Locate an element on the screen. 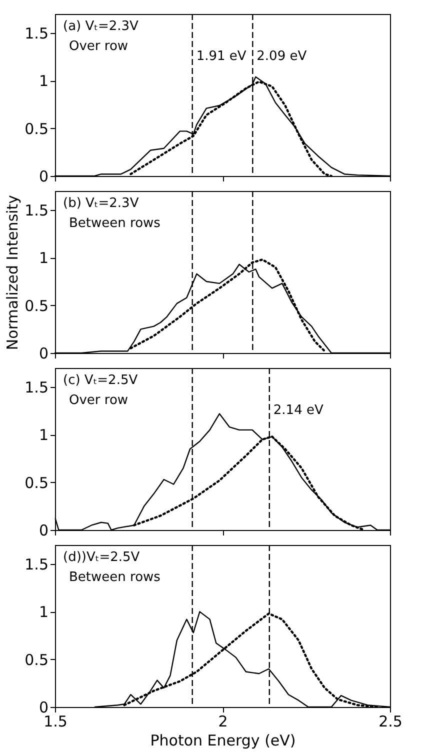 The width and height of the screenshot is (448, 753). y-axis-title: Normalized Intensity is located at coordinates (13, 272).